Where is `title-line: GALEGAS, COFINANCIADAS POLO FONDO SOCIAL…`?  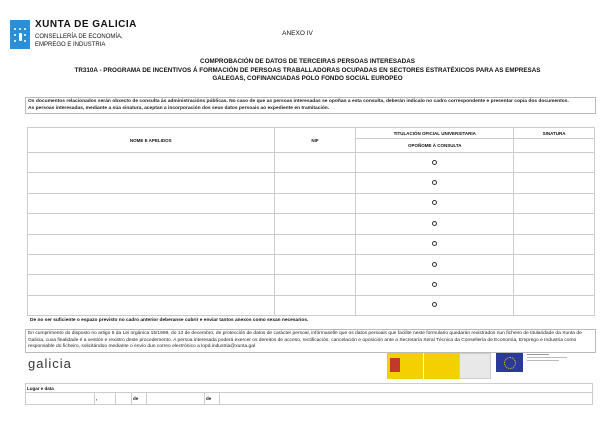 title-line: GALEGAS, COFINANCIADAS POLO FONDO SOCIAL… is located at coordinates (307, 78).